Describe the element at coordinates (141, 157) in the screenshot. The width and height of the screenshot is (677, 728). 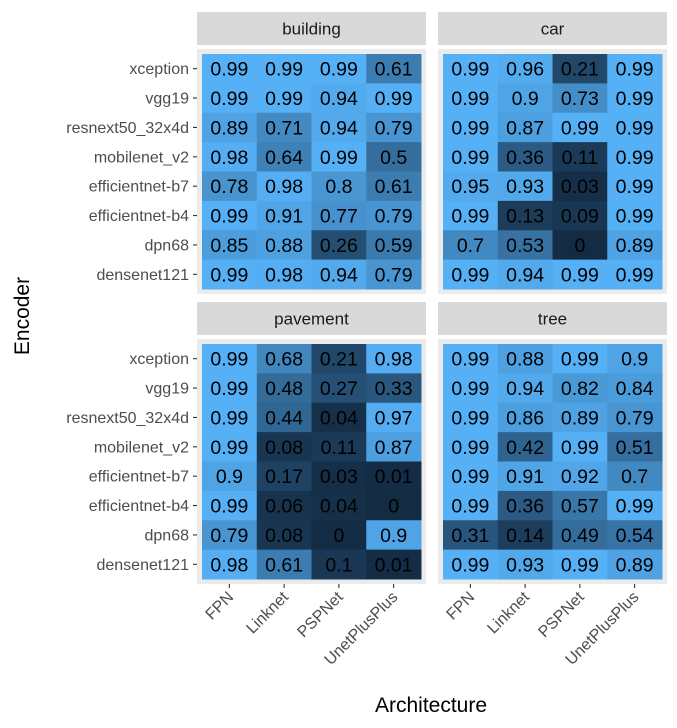
I see `y-tick-label: mobilenet_v2` at that location.